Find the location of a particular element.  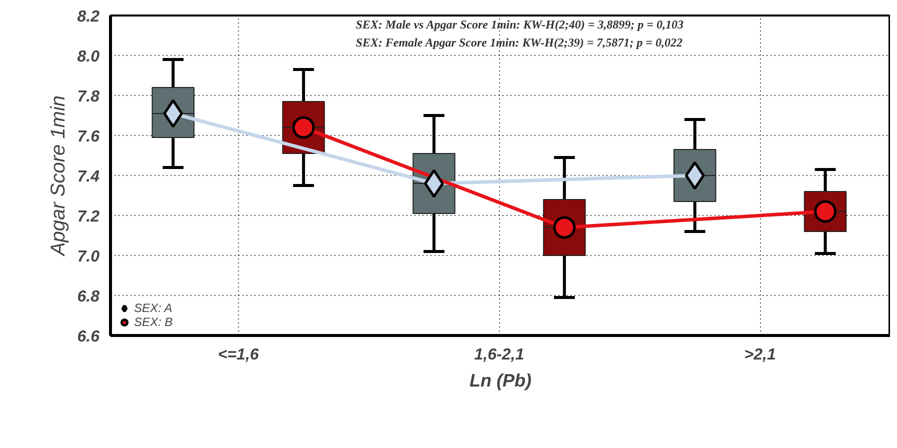

legend-label: SEX: B is located at coordinates (153, 322).